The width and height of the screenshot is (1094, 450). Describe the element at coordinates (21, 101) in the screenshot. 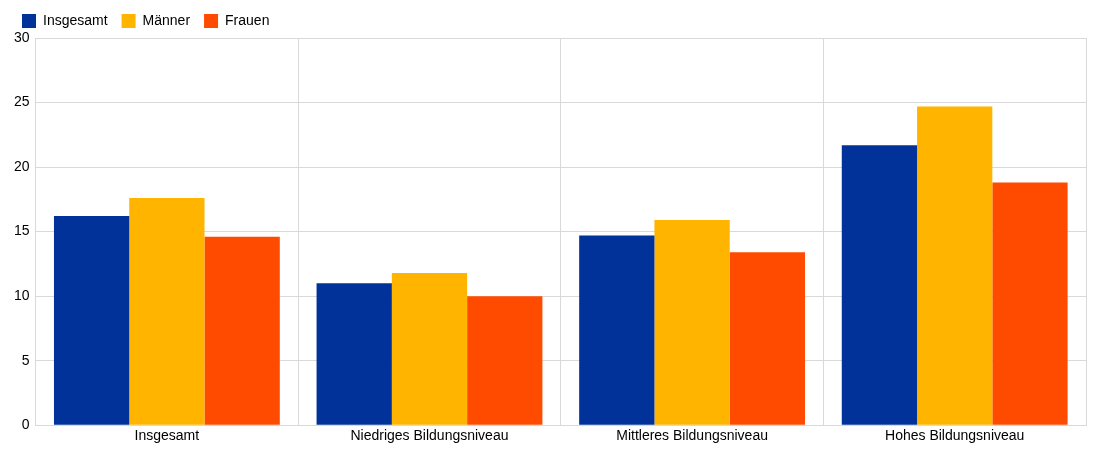

I see `y-tick-label: 25` at that location.